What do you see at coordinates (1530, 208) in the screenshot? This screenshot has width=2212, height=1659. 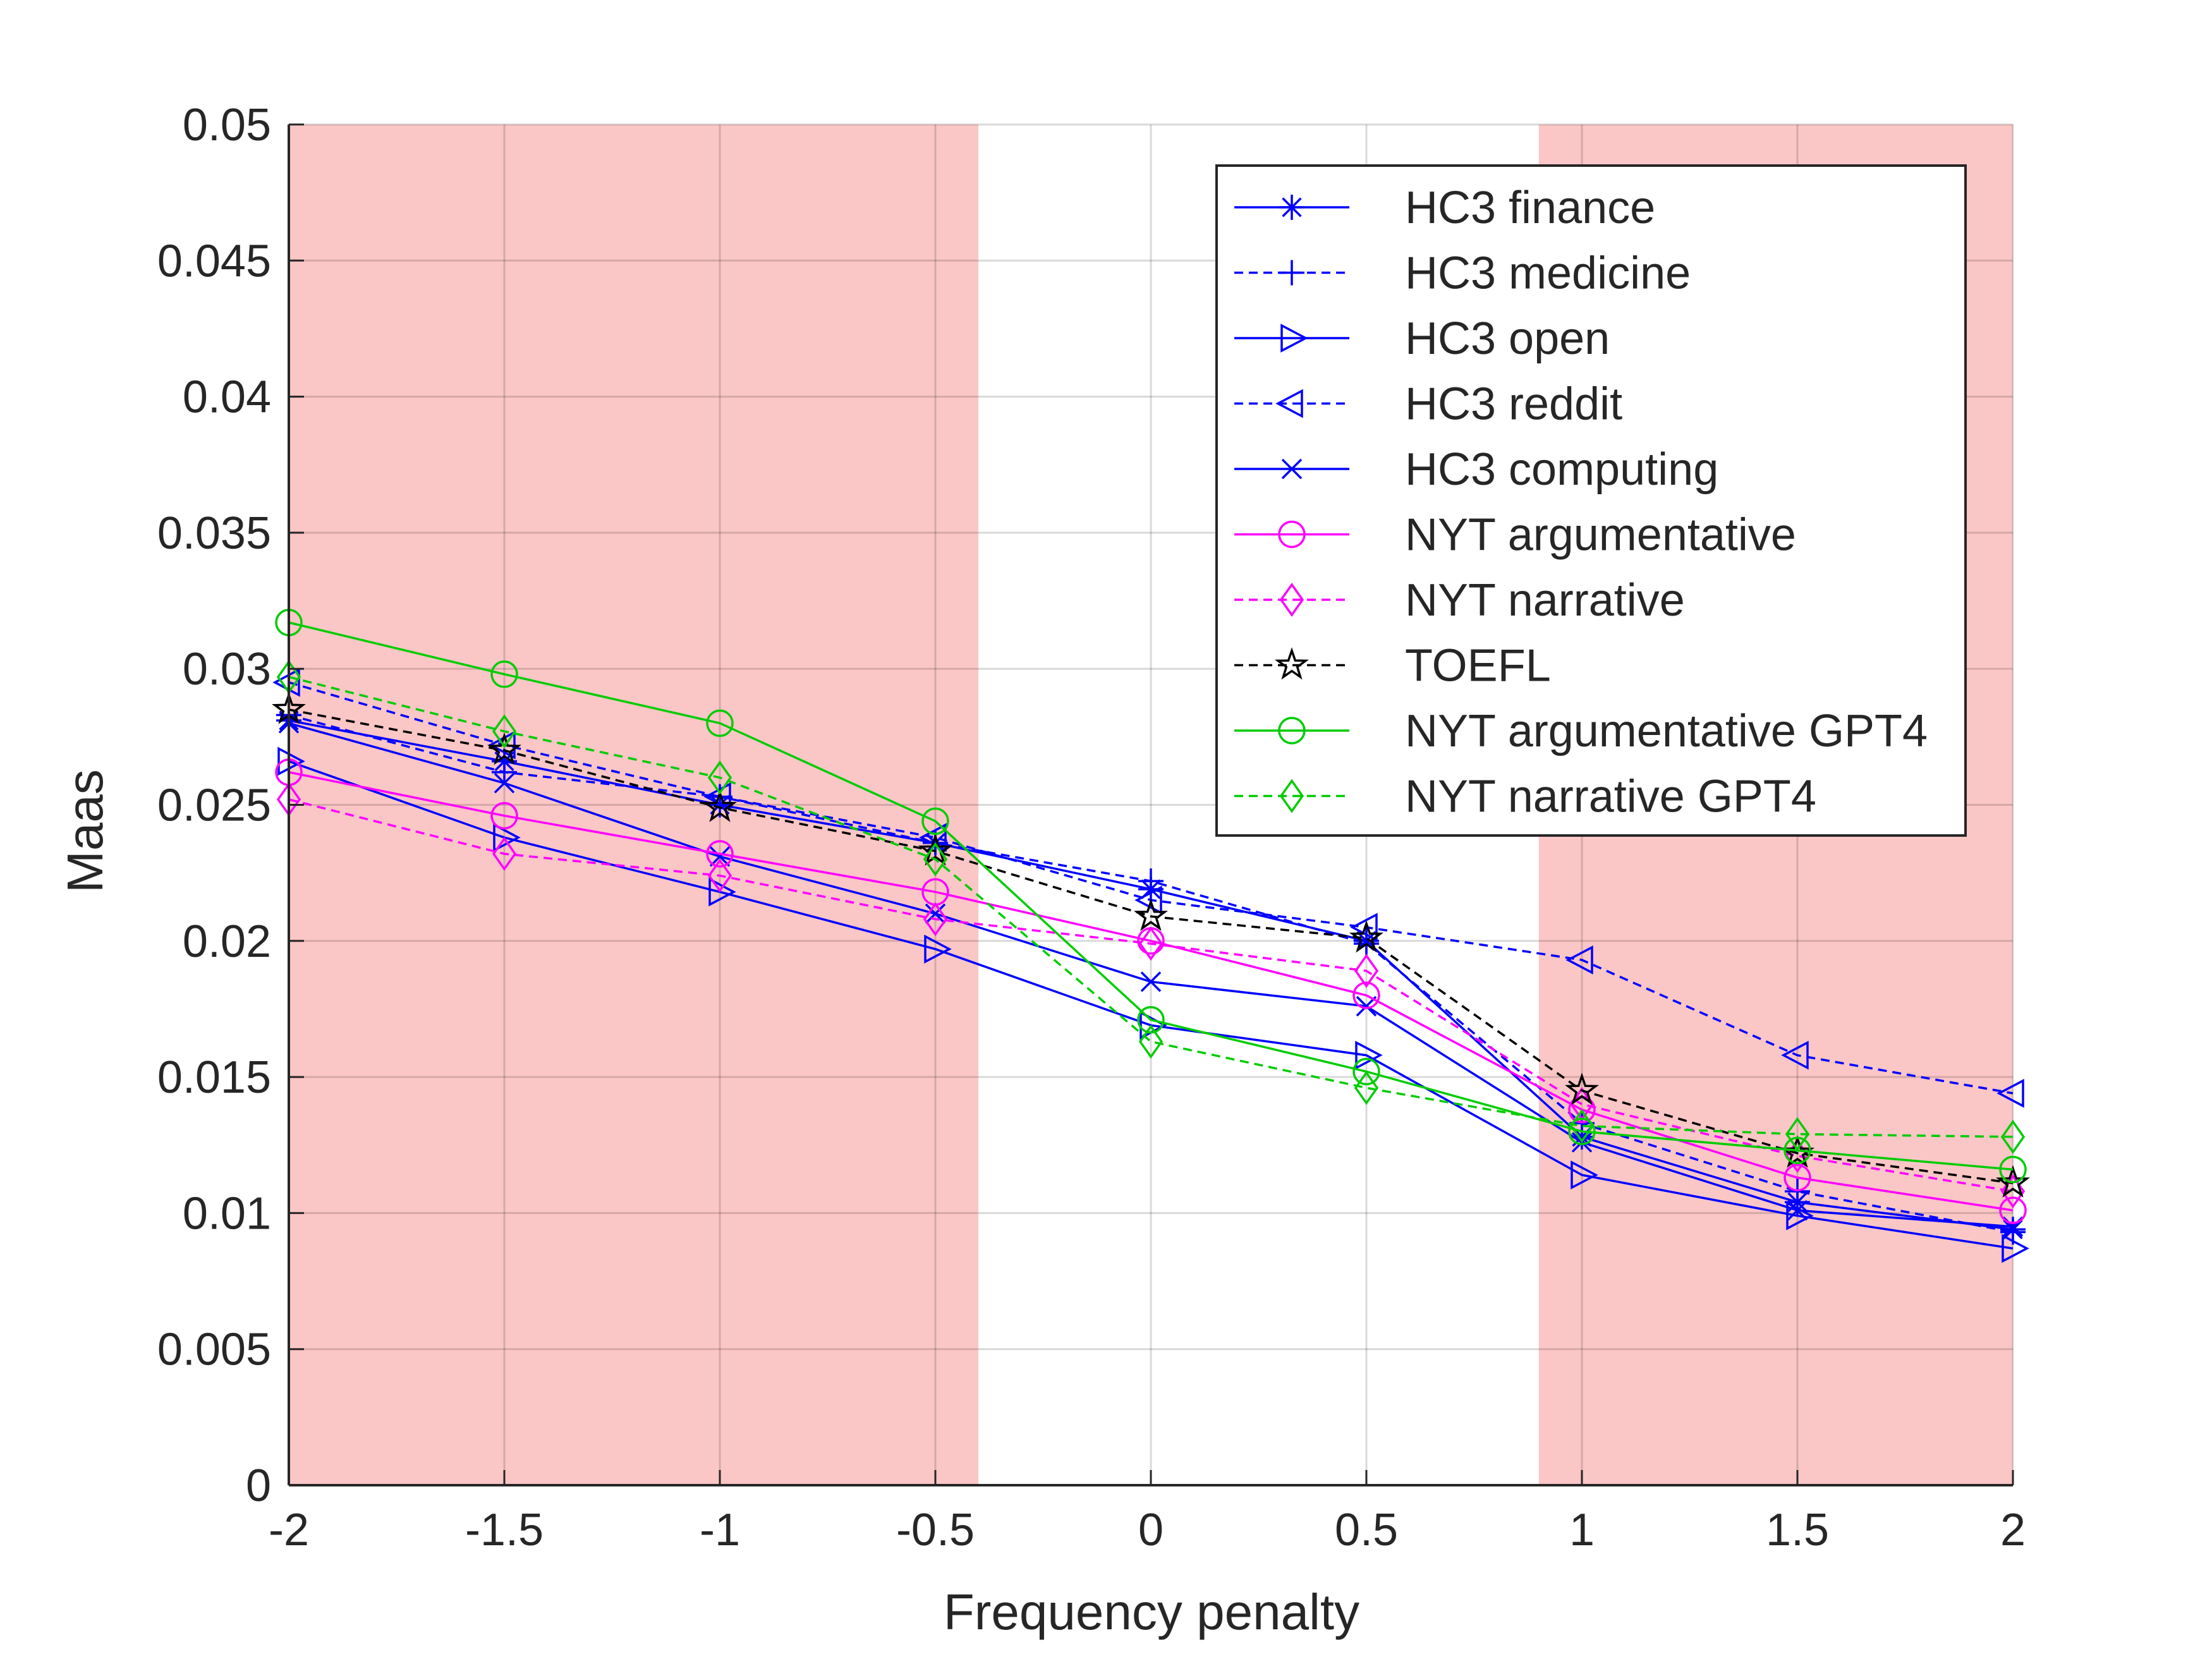 I see `legend-label: HC3 finance` at bounding box center [1530, 208].